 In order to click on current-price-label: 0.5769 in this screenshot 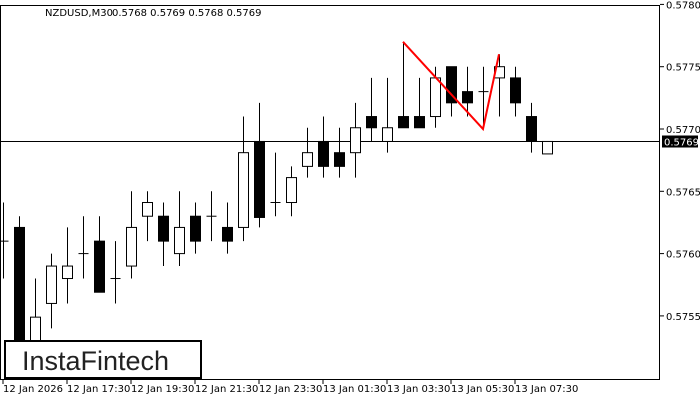, I will do `click(681, 143)`.